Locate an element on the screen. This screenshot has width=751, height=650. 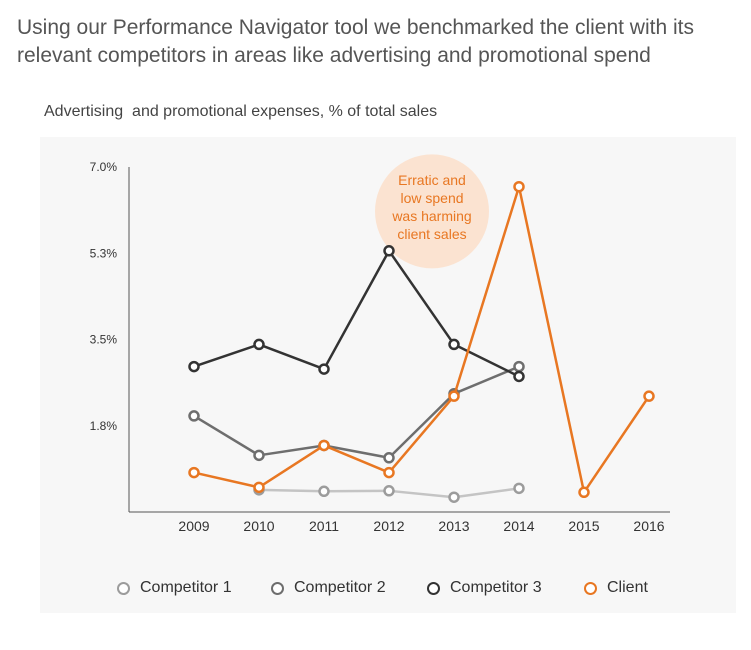
legend-item-client: Client is located at coordinates (616, 588).